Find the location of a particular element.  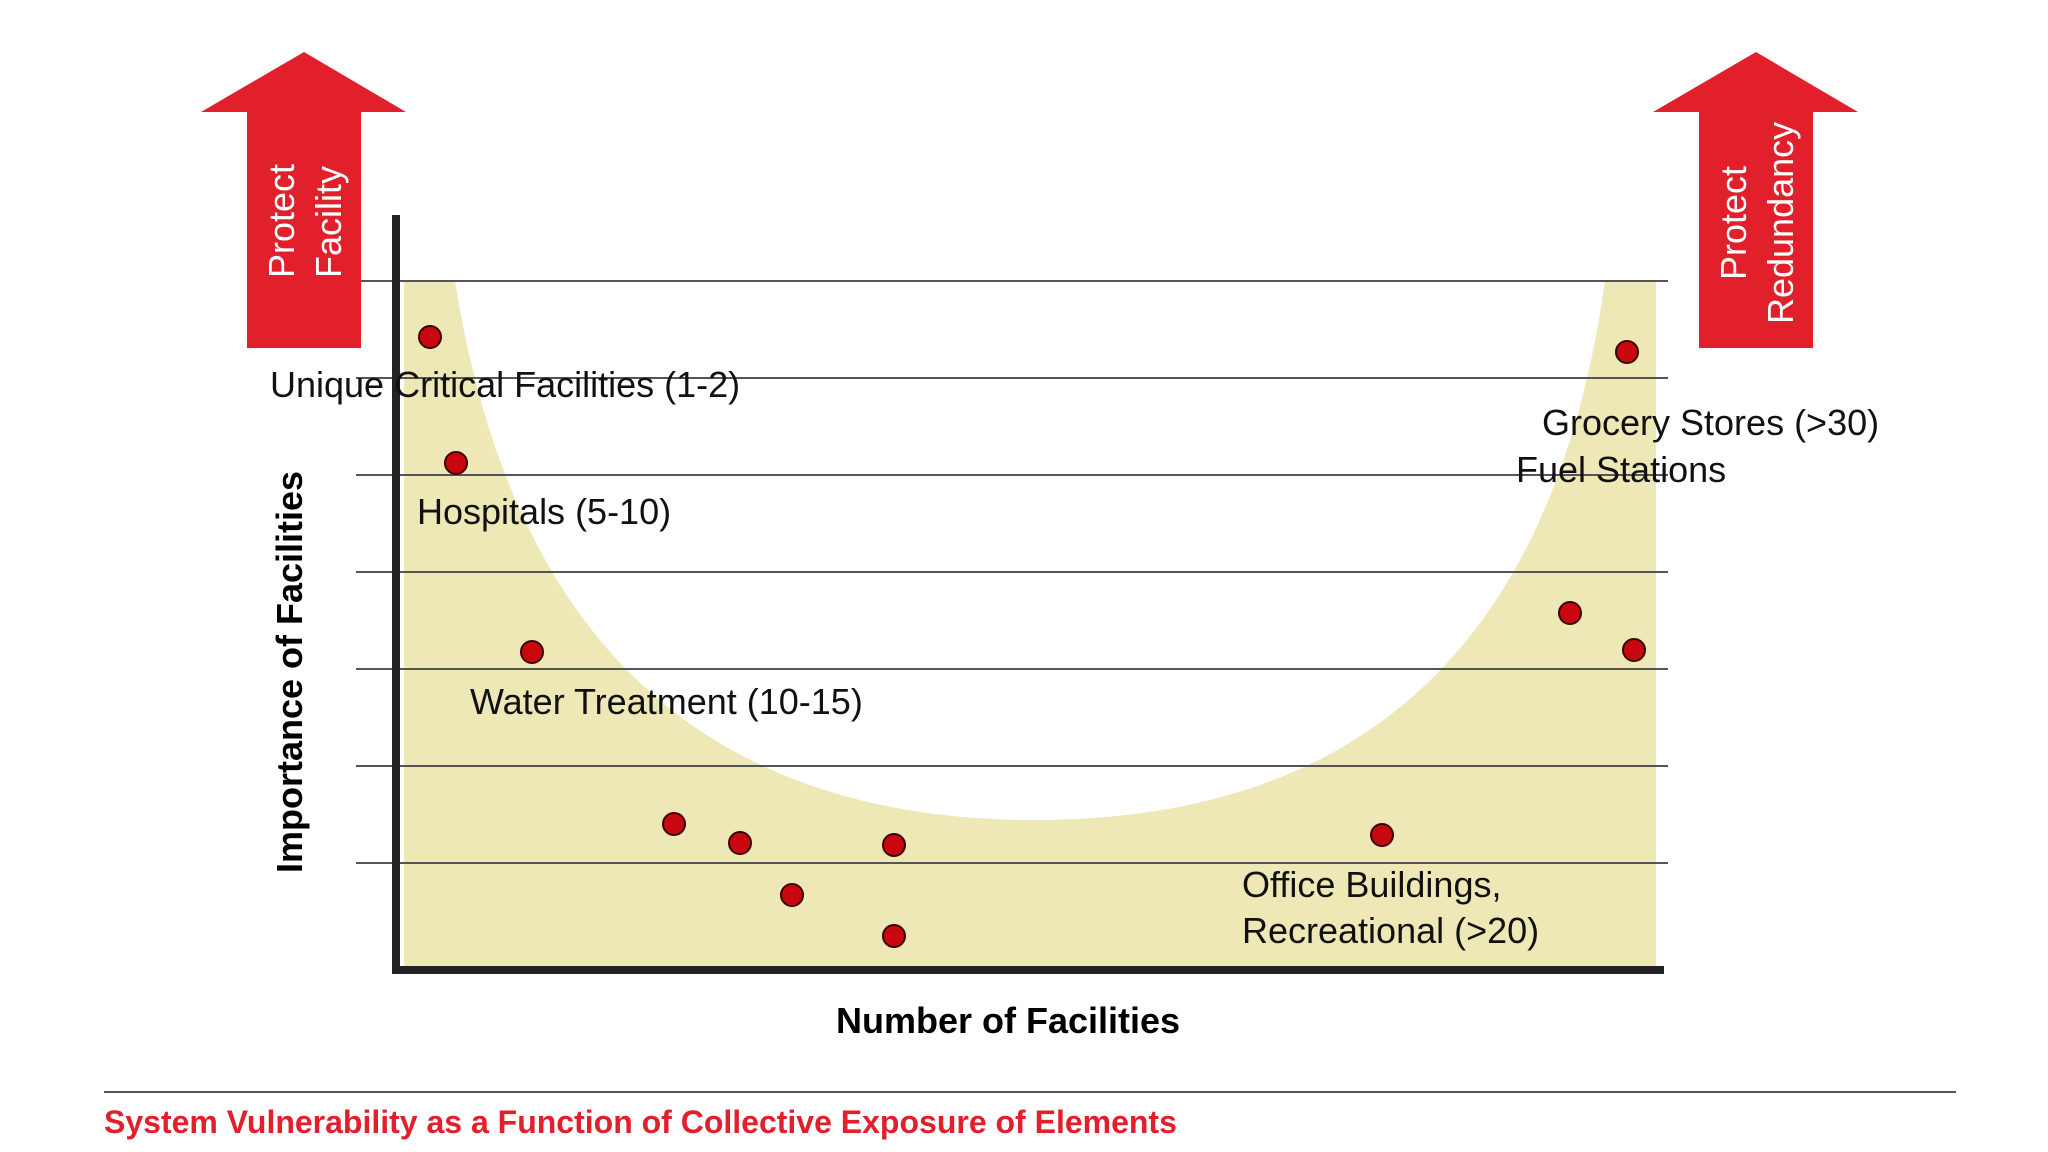

label-unique-critical: Unique Critical Facilities (1-2) is located at coordinates (505, 384).